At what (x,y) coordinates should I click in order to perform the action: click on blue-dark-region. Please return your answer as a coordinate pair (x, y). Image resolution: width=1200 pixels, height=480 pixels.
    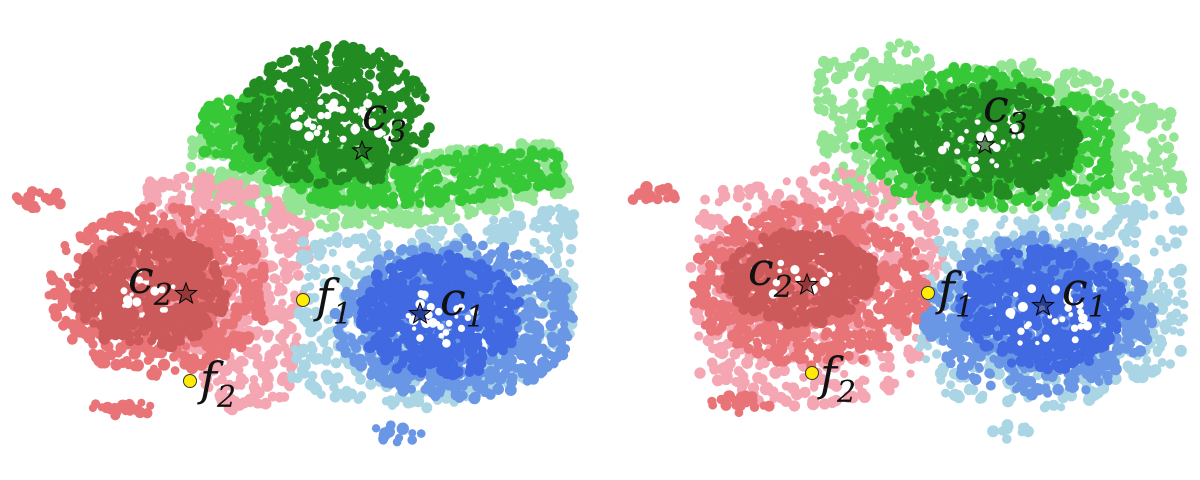
    Looking at the image, I should click on (440, 315).